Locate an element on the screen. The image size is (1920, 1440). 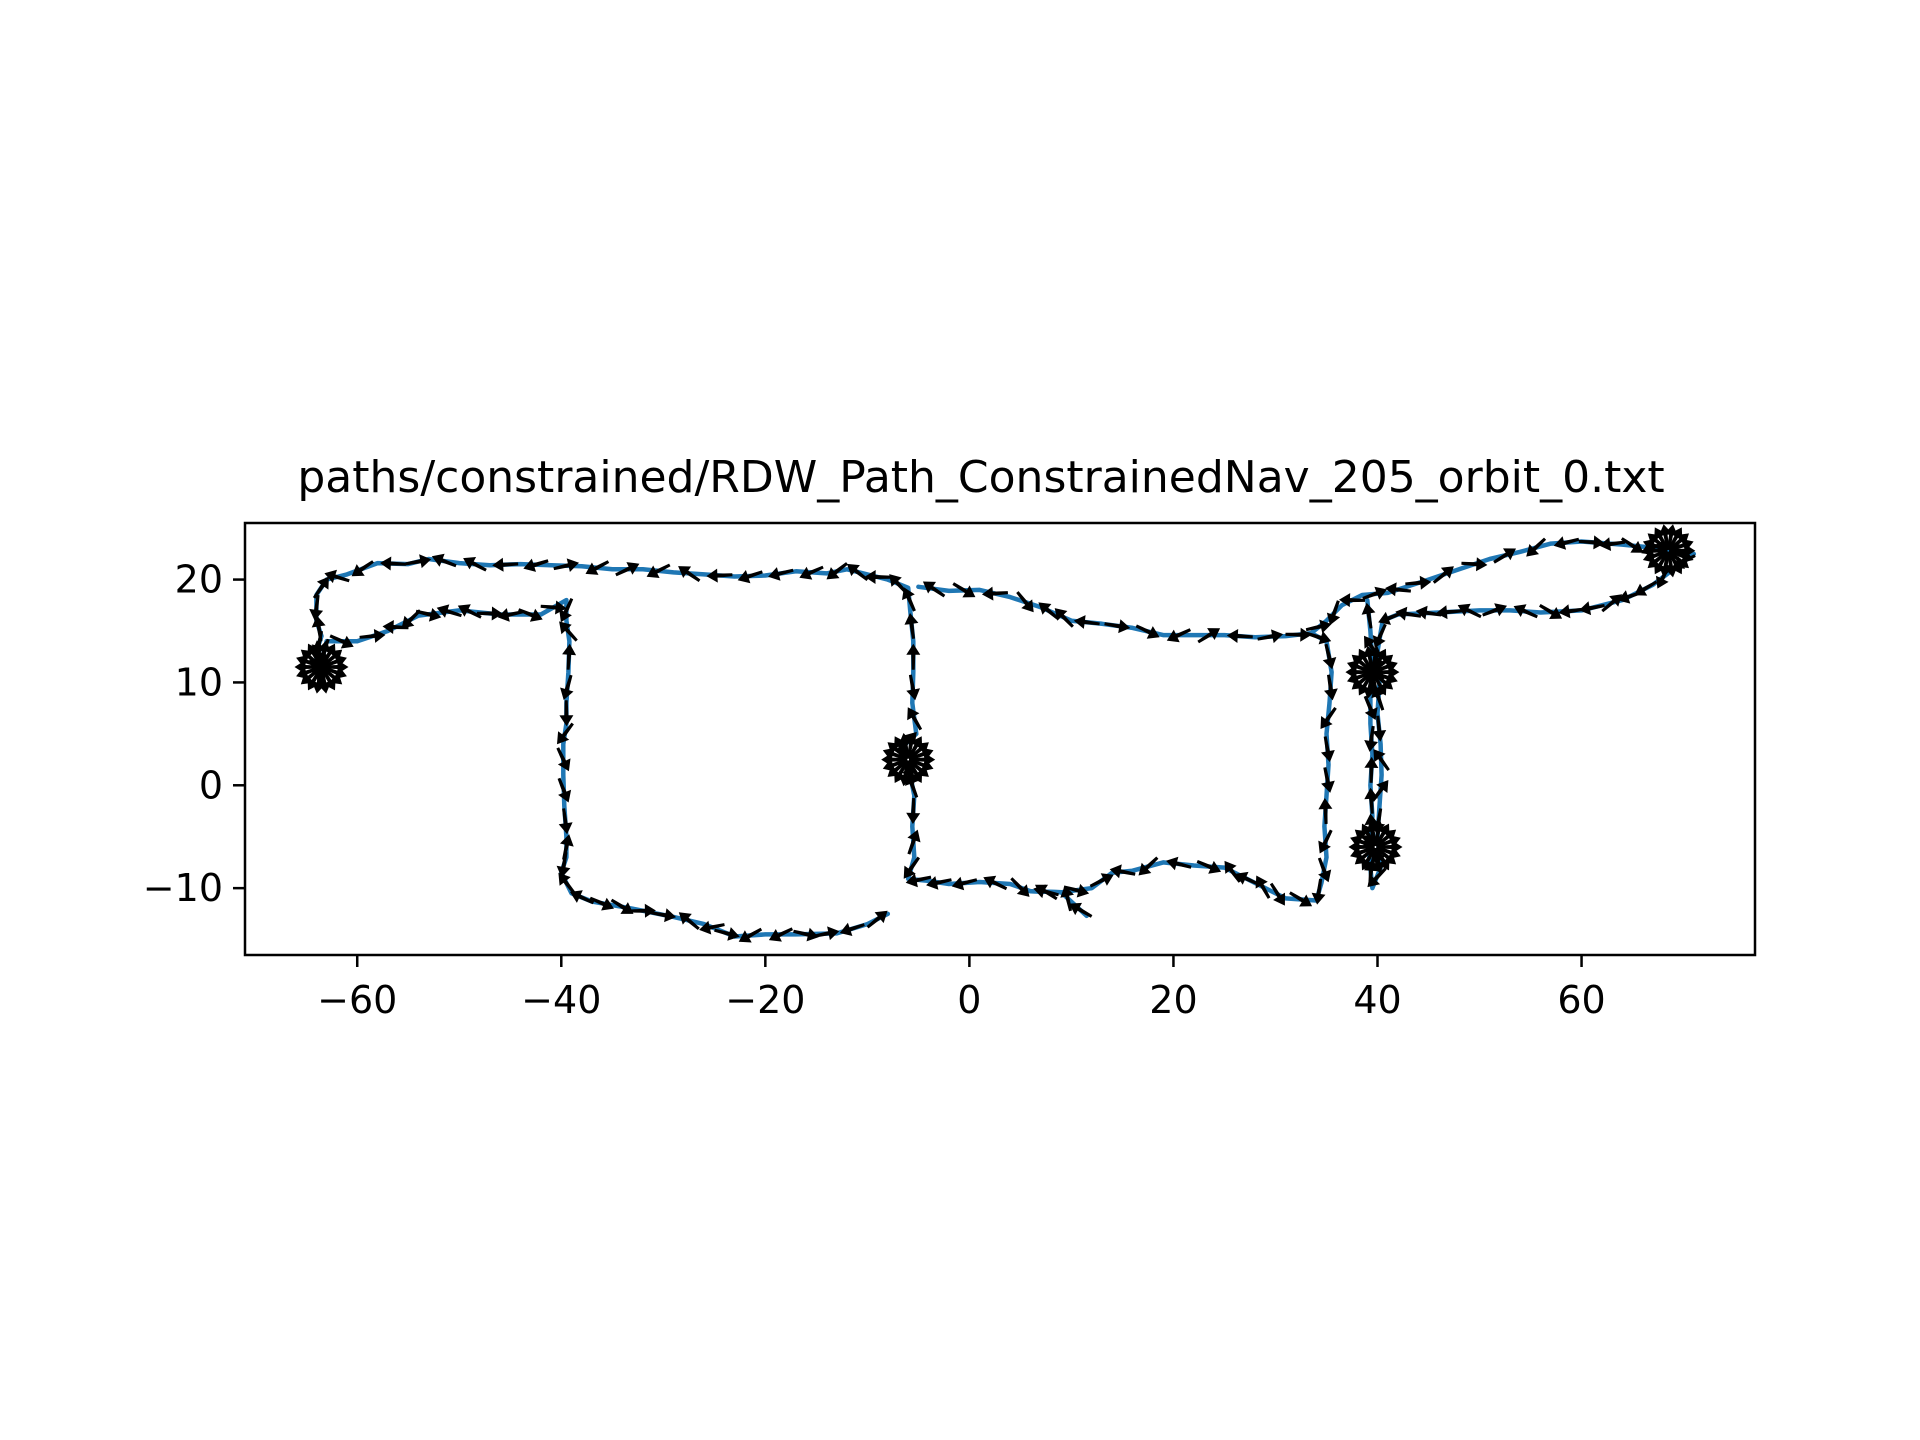
y-tick-label: 20 is located at coordinates (199, 580).